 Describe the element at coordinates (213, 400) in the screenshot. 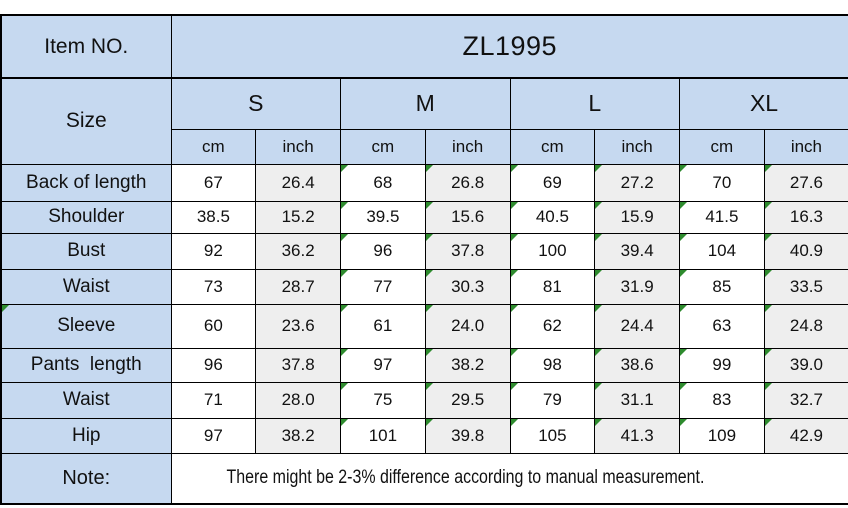

I see `measurement-cell: 71` at that location.